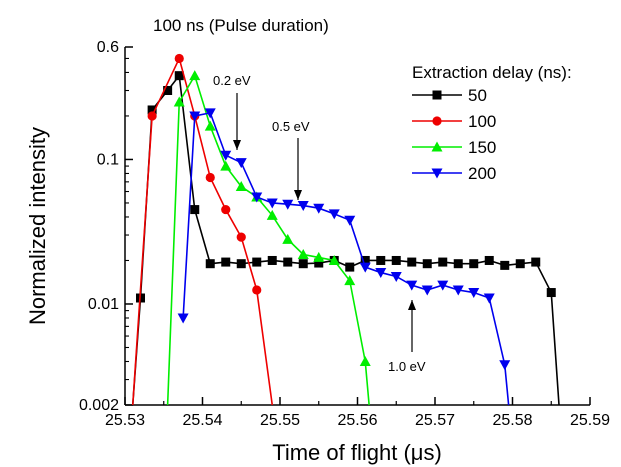  What do you see at coordinates (590, 420) in the screenshot?
I see `x-tick-label: 25.59` at bounding box center [590, 420].